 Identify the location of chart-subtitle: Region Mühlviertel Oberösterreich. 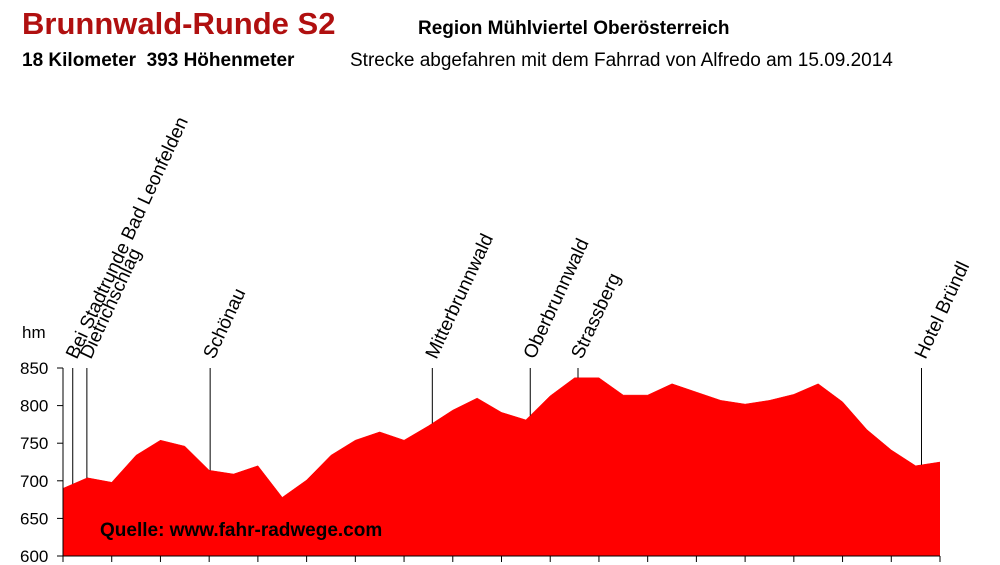
(573, 28).